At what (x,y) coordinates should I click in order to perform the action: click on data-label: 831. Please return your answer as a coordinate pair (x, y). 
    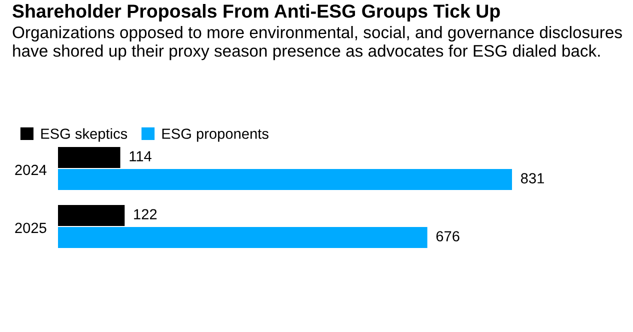
    Looking at the image, I should click on (532, 178).